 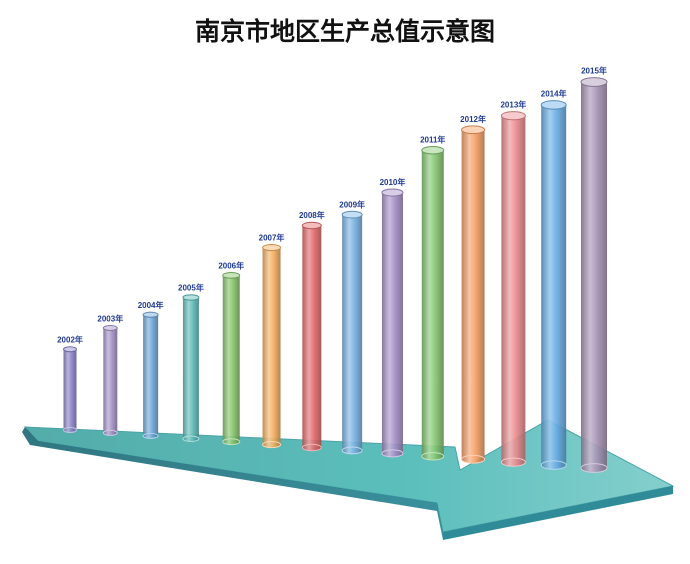 I want to click on year-label: 2012年, so click(x=473, y=119).